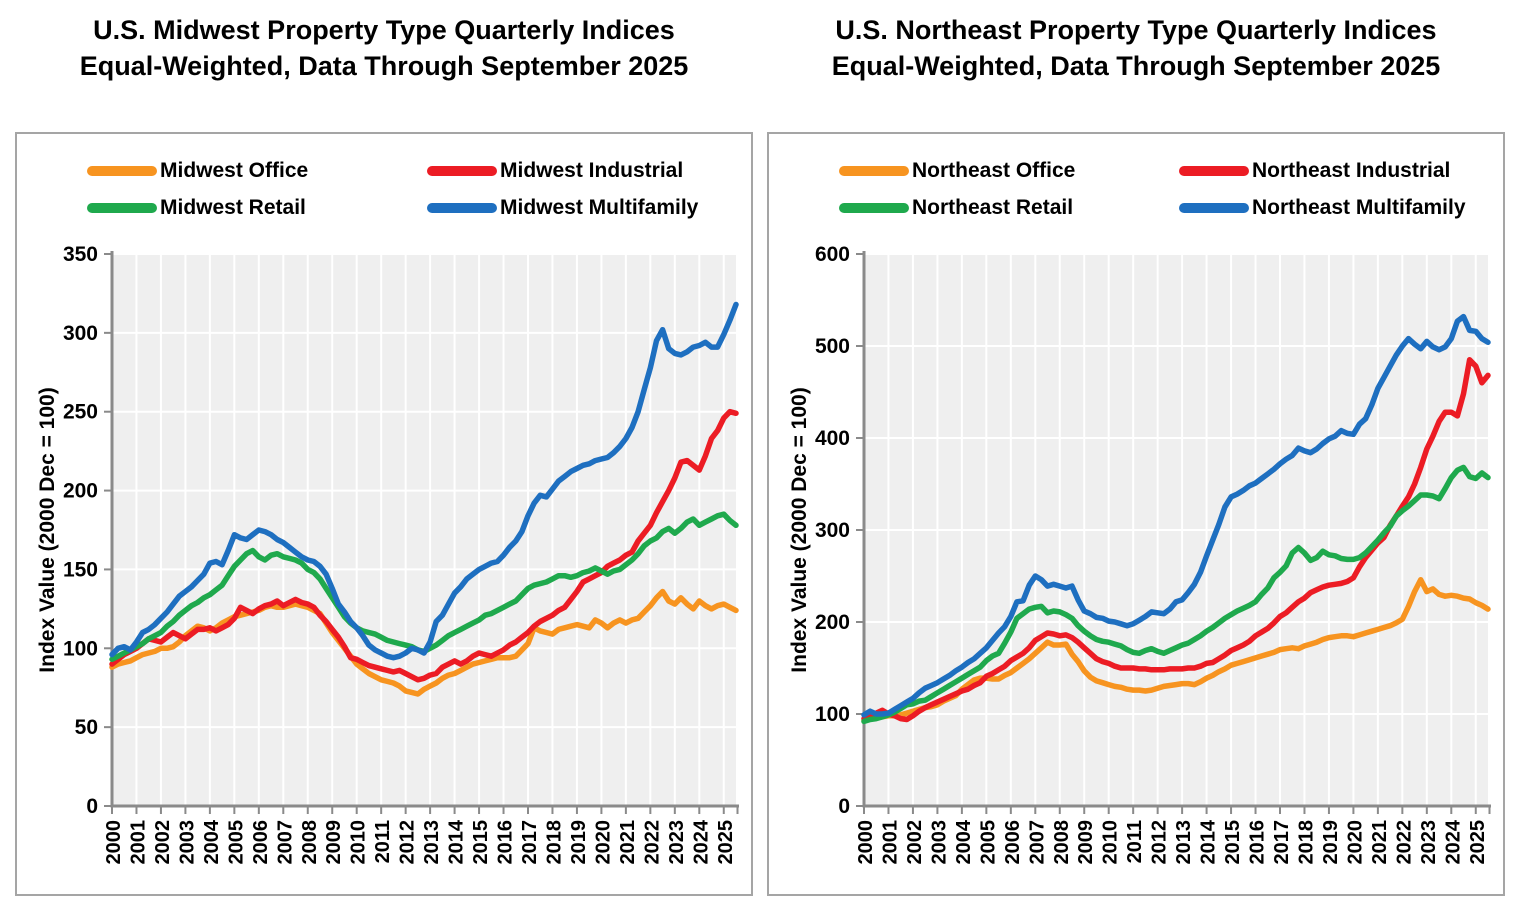  What do you see at coordinates (80, 569) in the screenshot?
I see `svg-text: 150` at bounding box center [80, 569].